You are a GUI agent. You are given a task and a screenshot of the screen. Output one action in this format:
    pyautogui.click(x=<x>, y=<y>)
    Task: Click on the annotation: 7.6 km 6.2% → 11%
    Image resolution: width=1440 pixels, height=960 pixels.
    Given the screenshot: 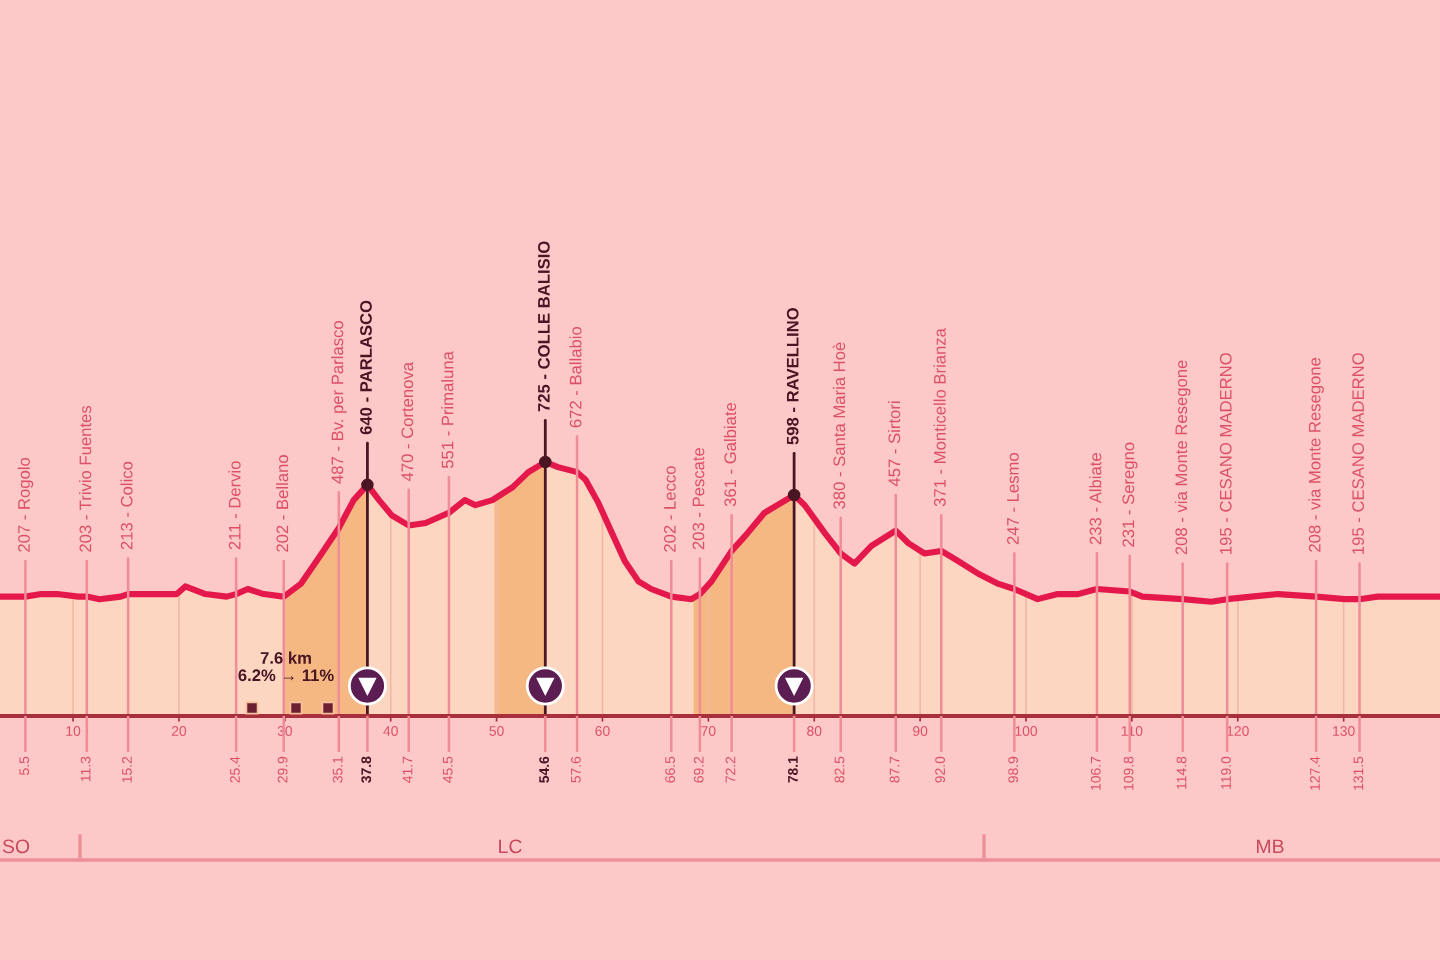 What is the action you would take?
    pyautogui.click(x=286, y=666)
    